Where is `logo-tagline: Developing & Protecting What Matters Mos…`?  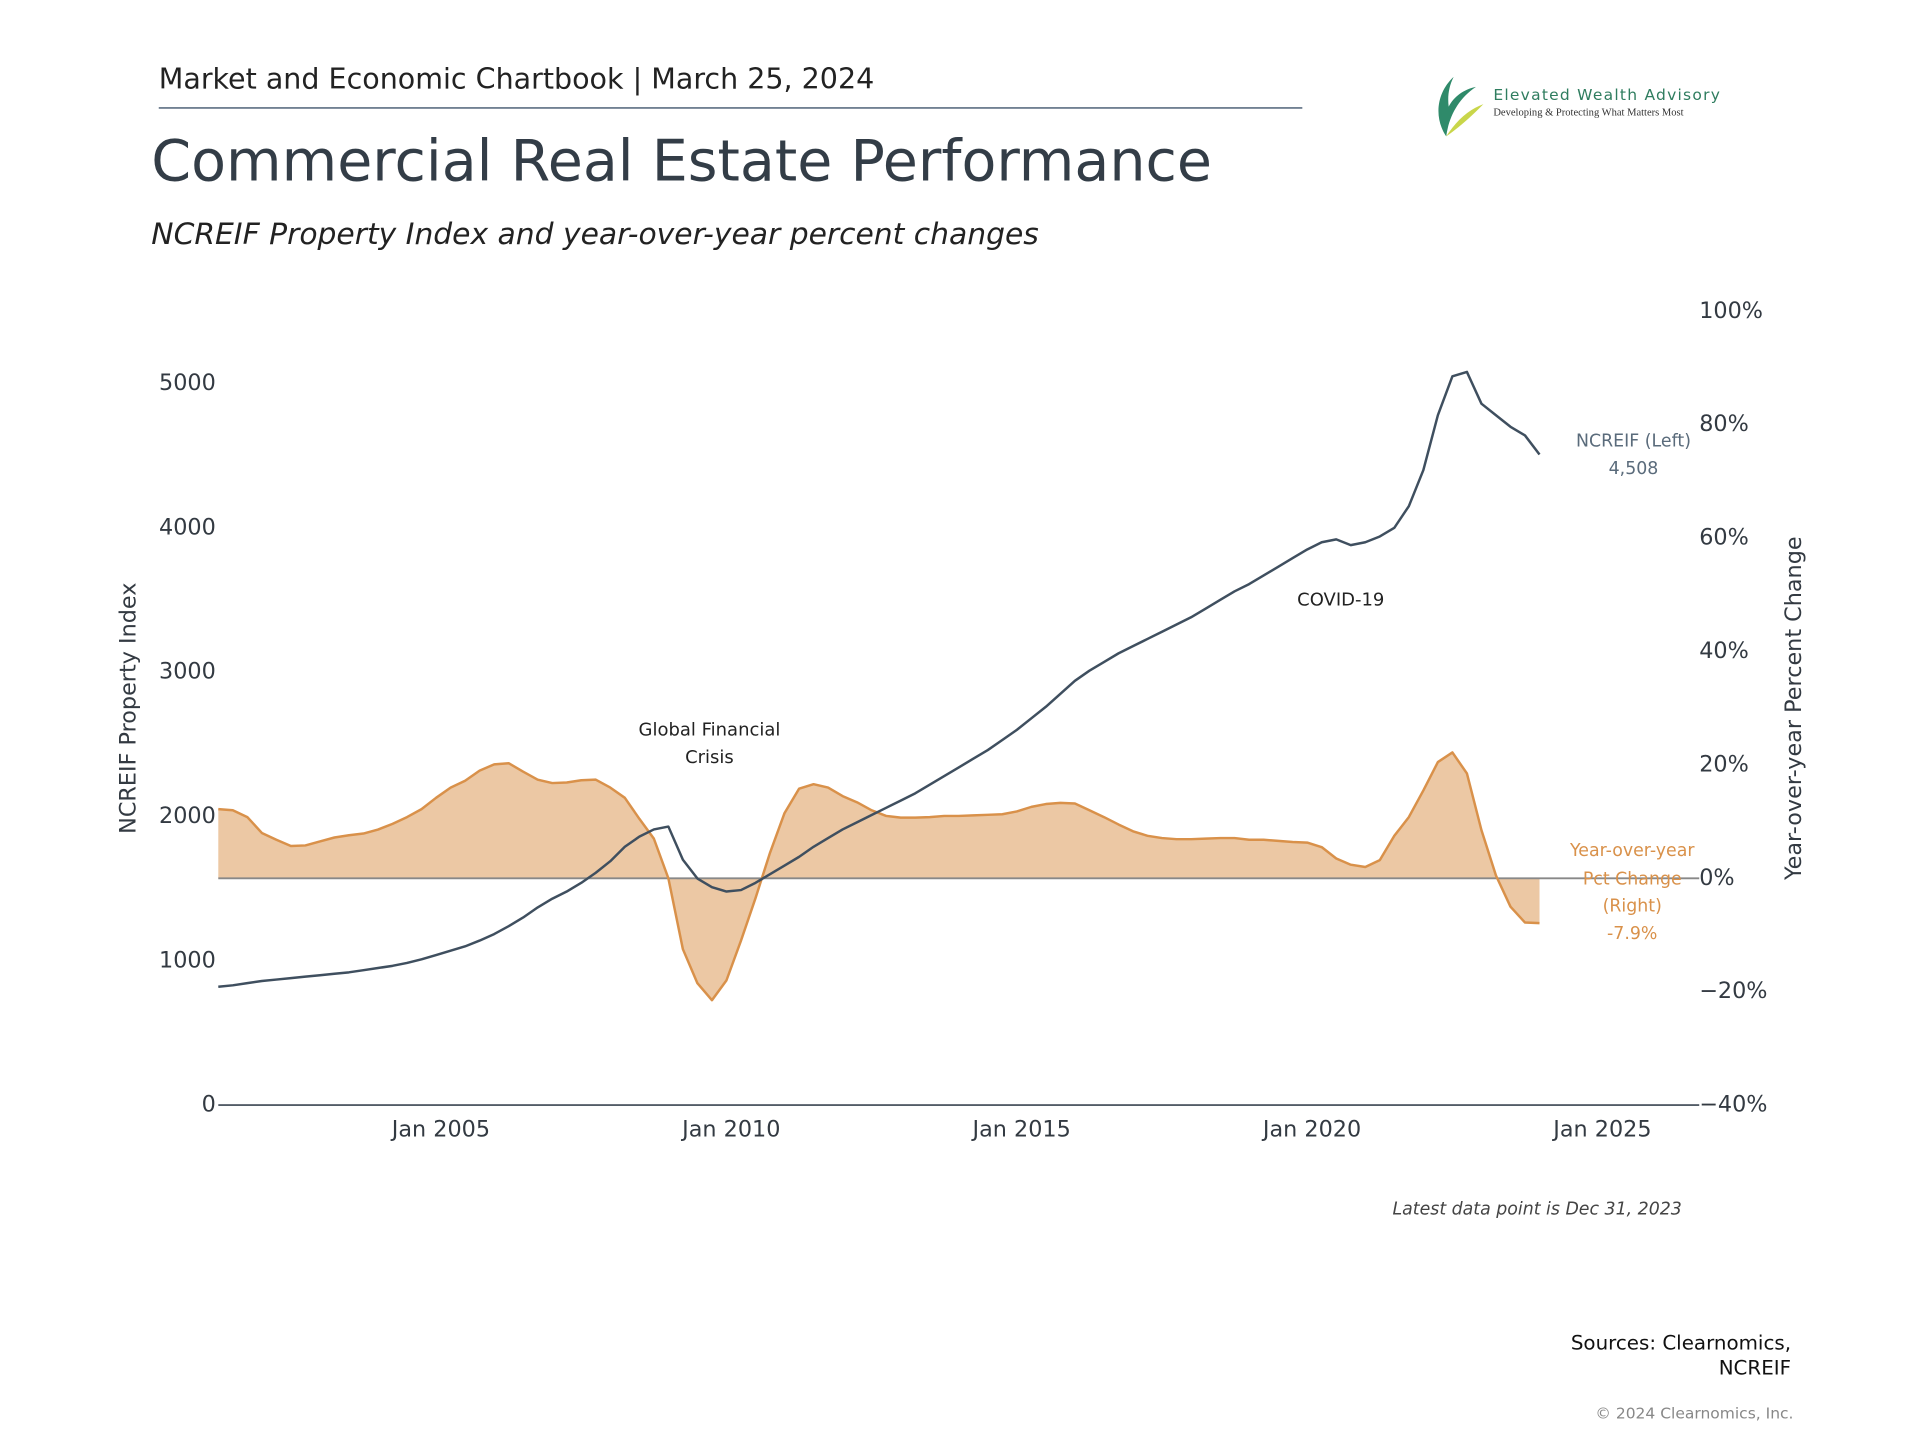
logo-tagline: Developing & Protecting What Matters Mos… is located at coordinates (1588, 112).